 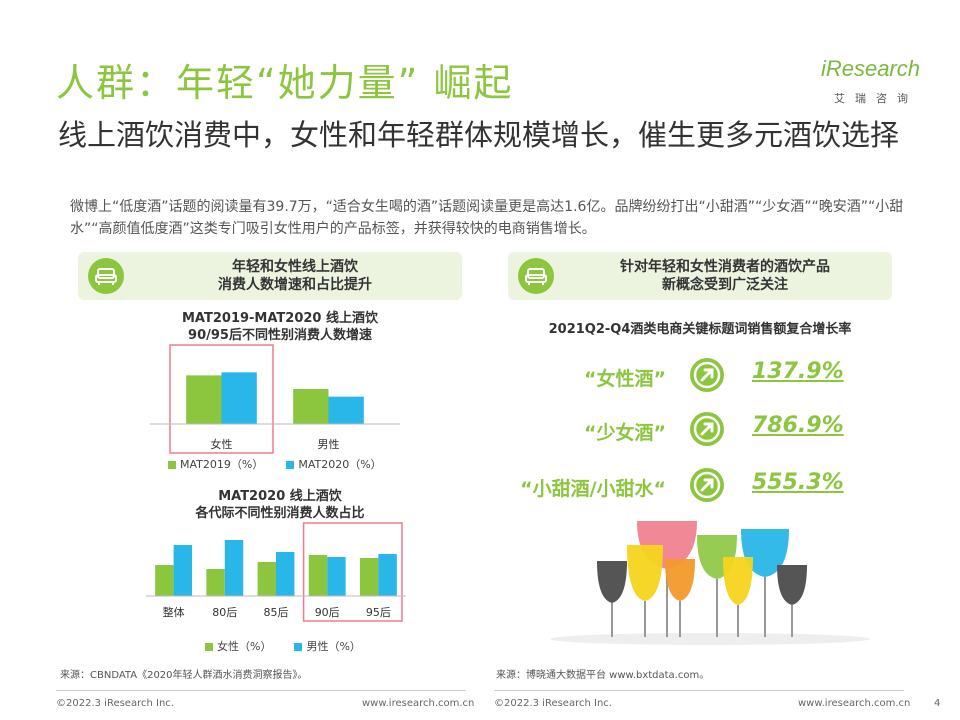 What do you see at coordinates (280, 335) in the screenshot?
I see `chart1-subtitle: 90/95后不同性别消费人数增速` at bounding box center [280, 335].